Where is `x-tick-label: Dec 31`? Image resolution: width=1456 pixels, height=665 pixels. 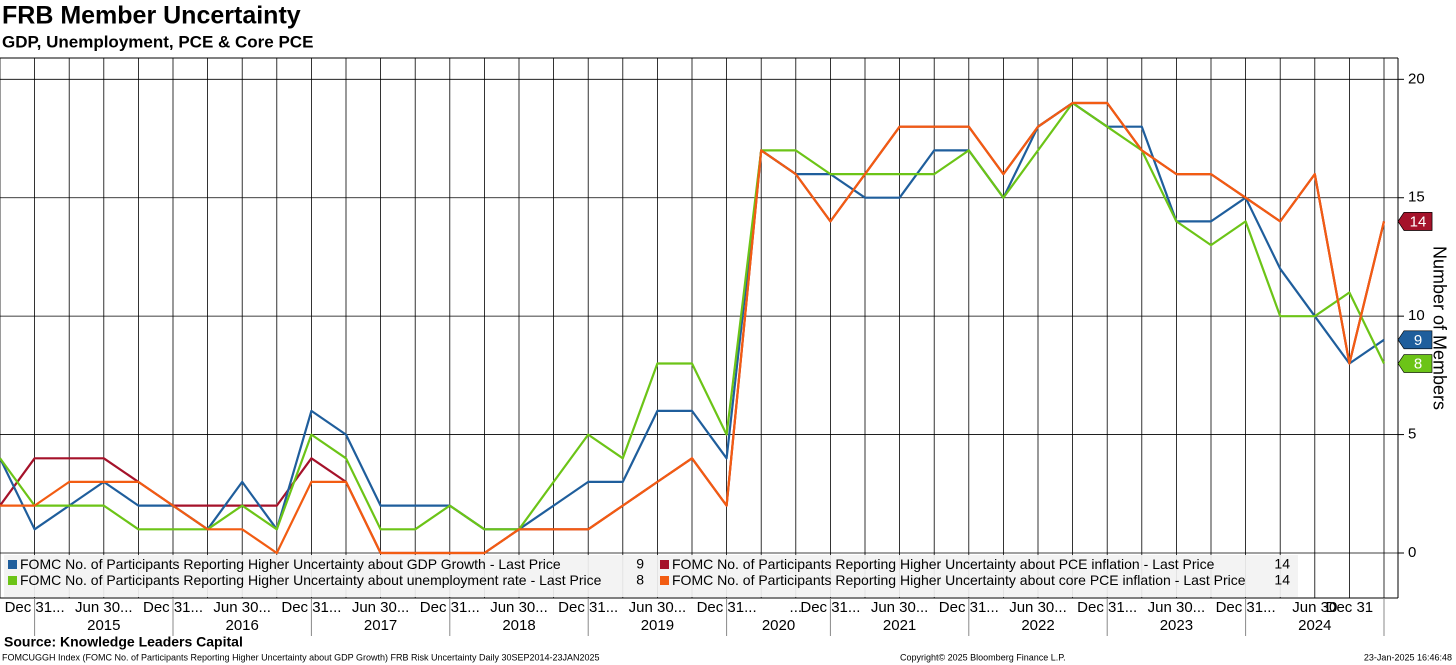 x-tick-label: Dec 31 is located at coordinates (1350, 607).